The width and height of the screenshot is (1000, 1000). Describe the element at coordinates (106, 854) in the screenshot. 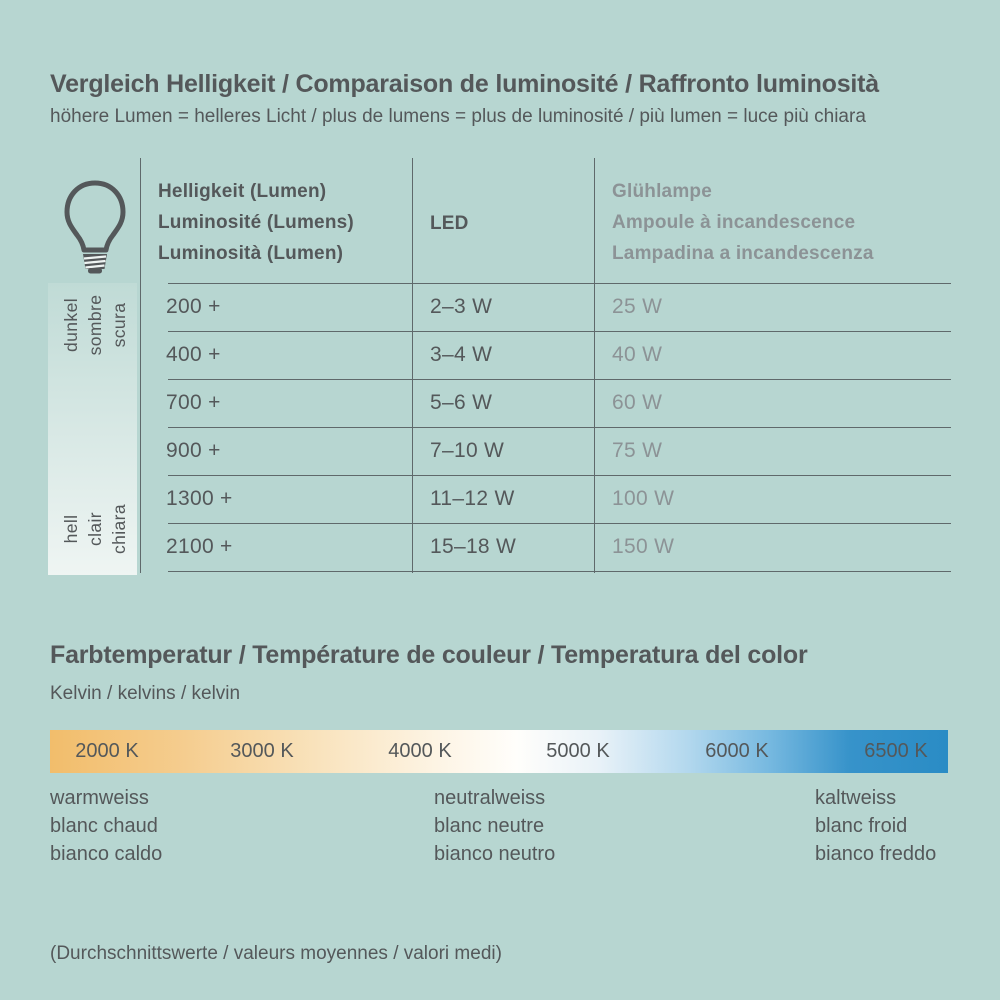

I see `zone-warm-it: bianco caldo` at that location.